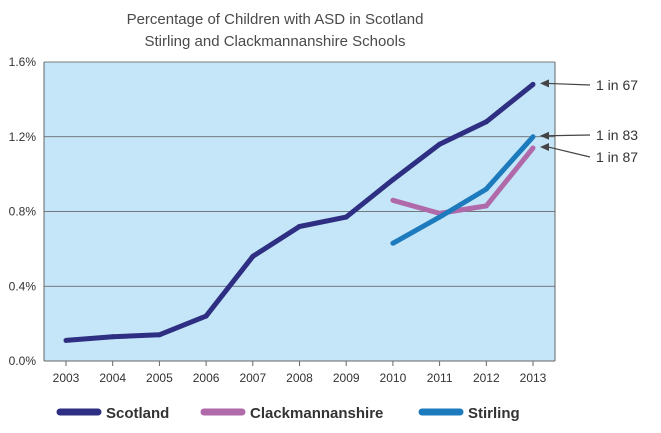 This screenshot has height=433, width=661. I want to click on y-tick-label: 1.2%, so click(23, 137).